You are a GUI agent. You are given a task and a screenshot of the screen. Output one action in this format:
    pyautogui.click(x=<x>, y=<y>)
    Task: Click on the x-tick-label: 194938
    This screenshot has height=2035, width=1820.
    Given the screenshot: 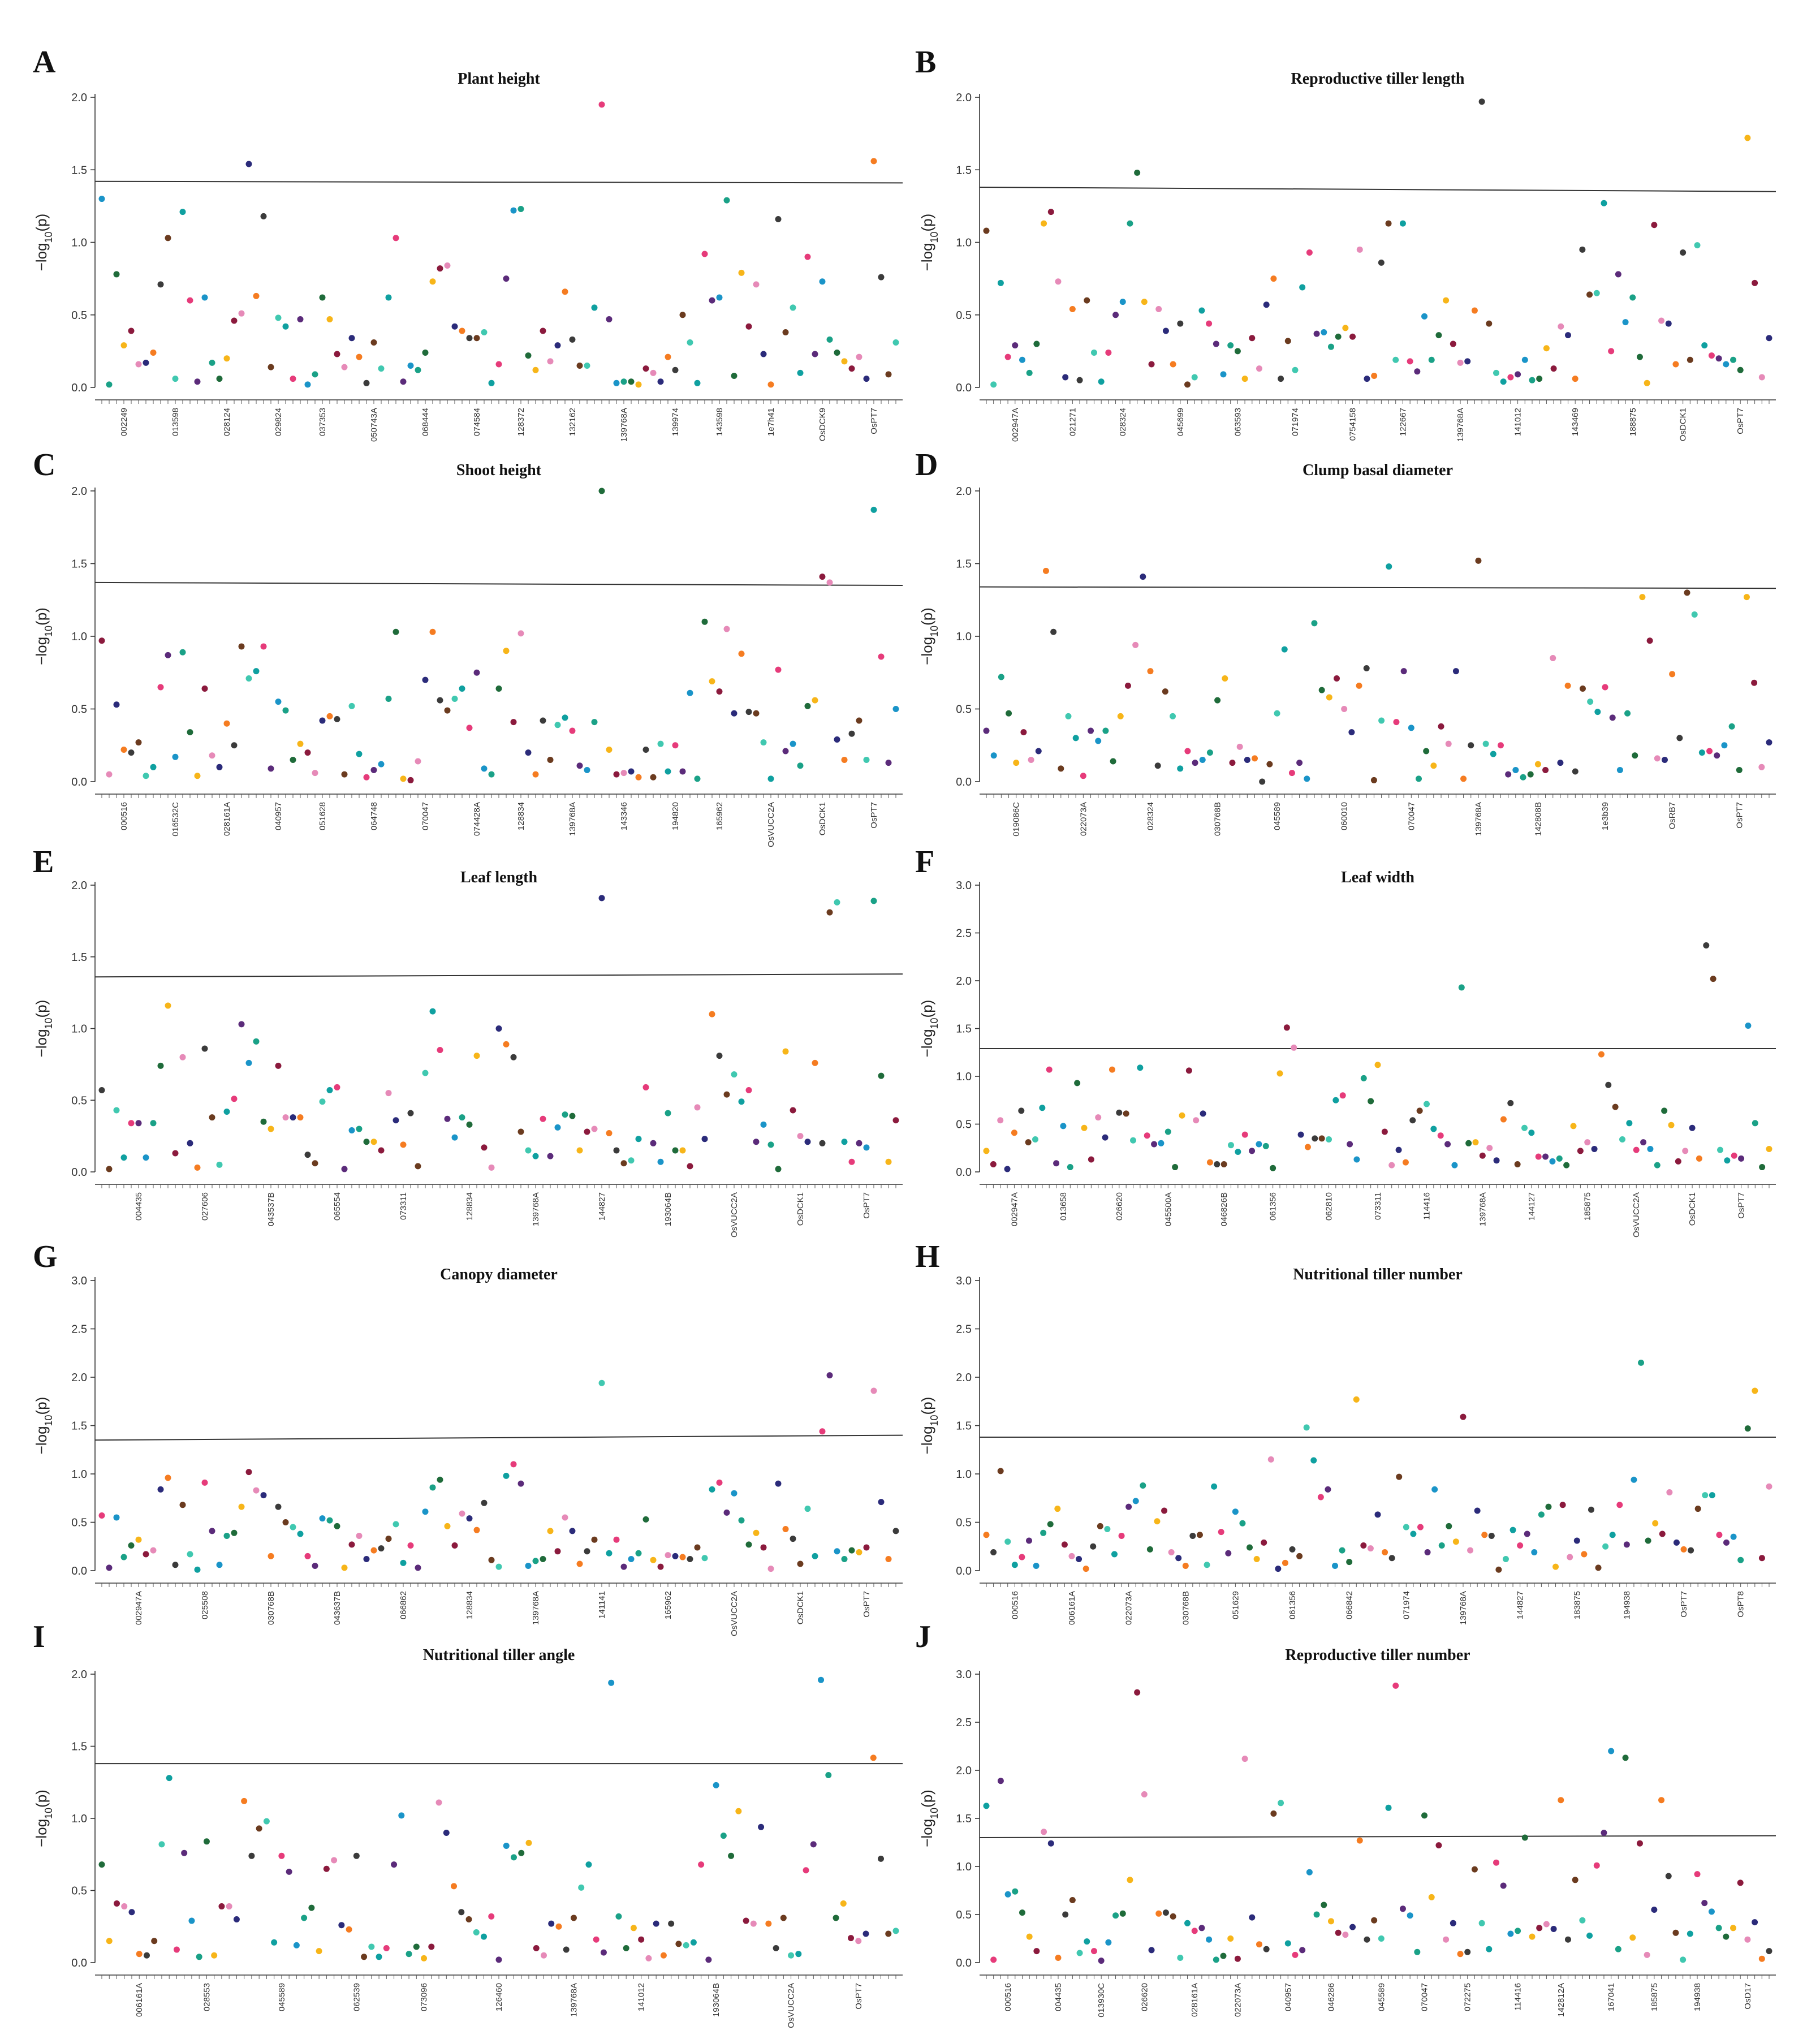 What is the action you would take?
    pyautogui.click(x=1627, y=1605)
    